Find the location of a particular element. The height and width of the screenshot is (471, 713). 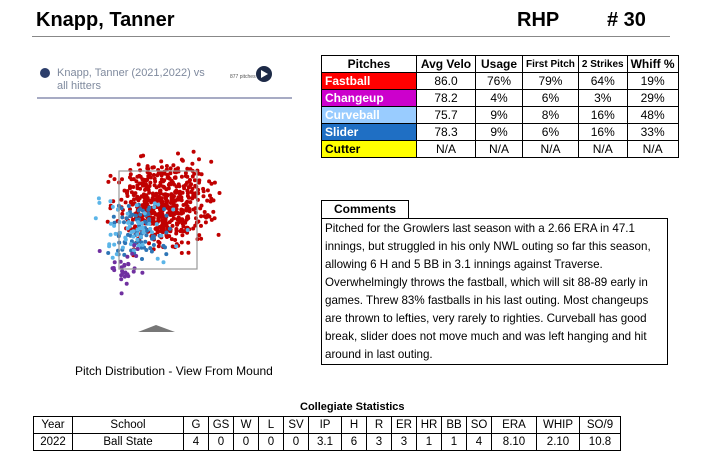

stats-cell: 1 is located at coordinates (454, 442).